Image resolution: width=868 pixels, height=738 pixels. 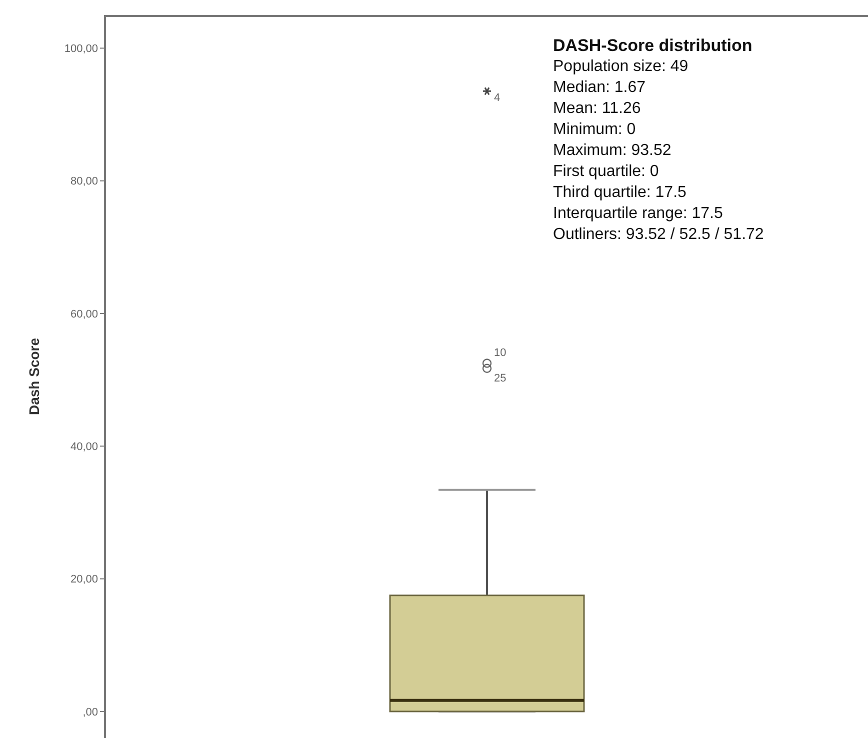 What do you see at coordinates (500, 378) in the screenshot?
I see `annotation: 25` at bounding box center [500, 378].